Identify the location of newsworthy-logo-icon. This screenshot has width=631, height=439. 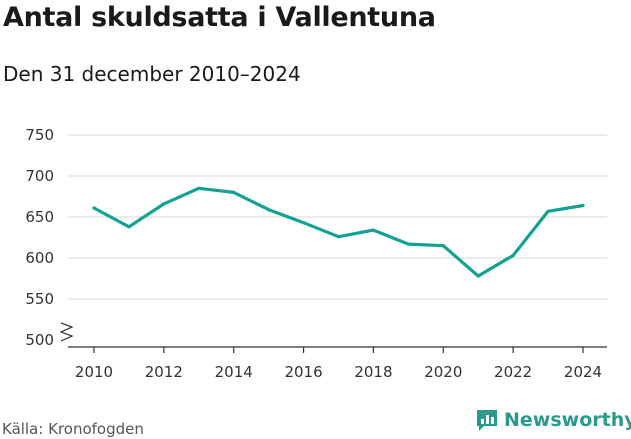
(487, 420).